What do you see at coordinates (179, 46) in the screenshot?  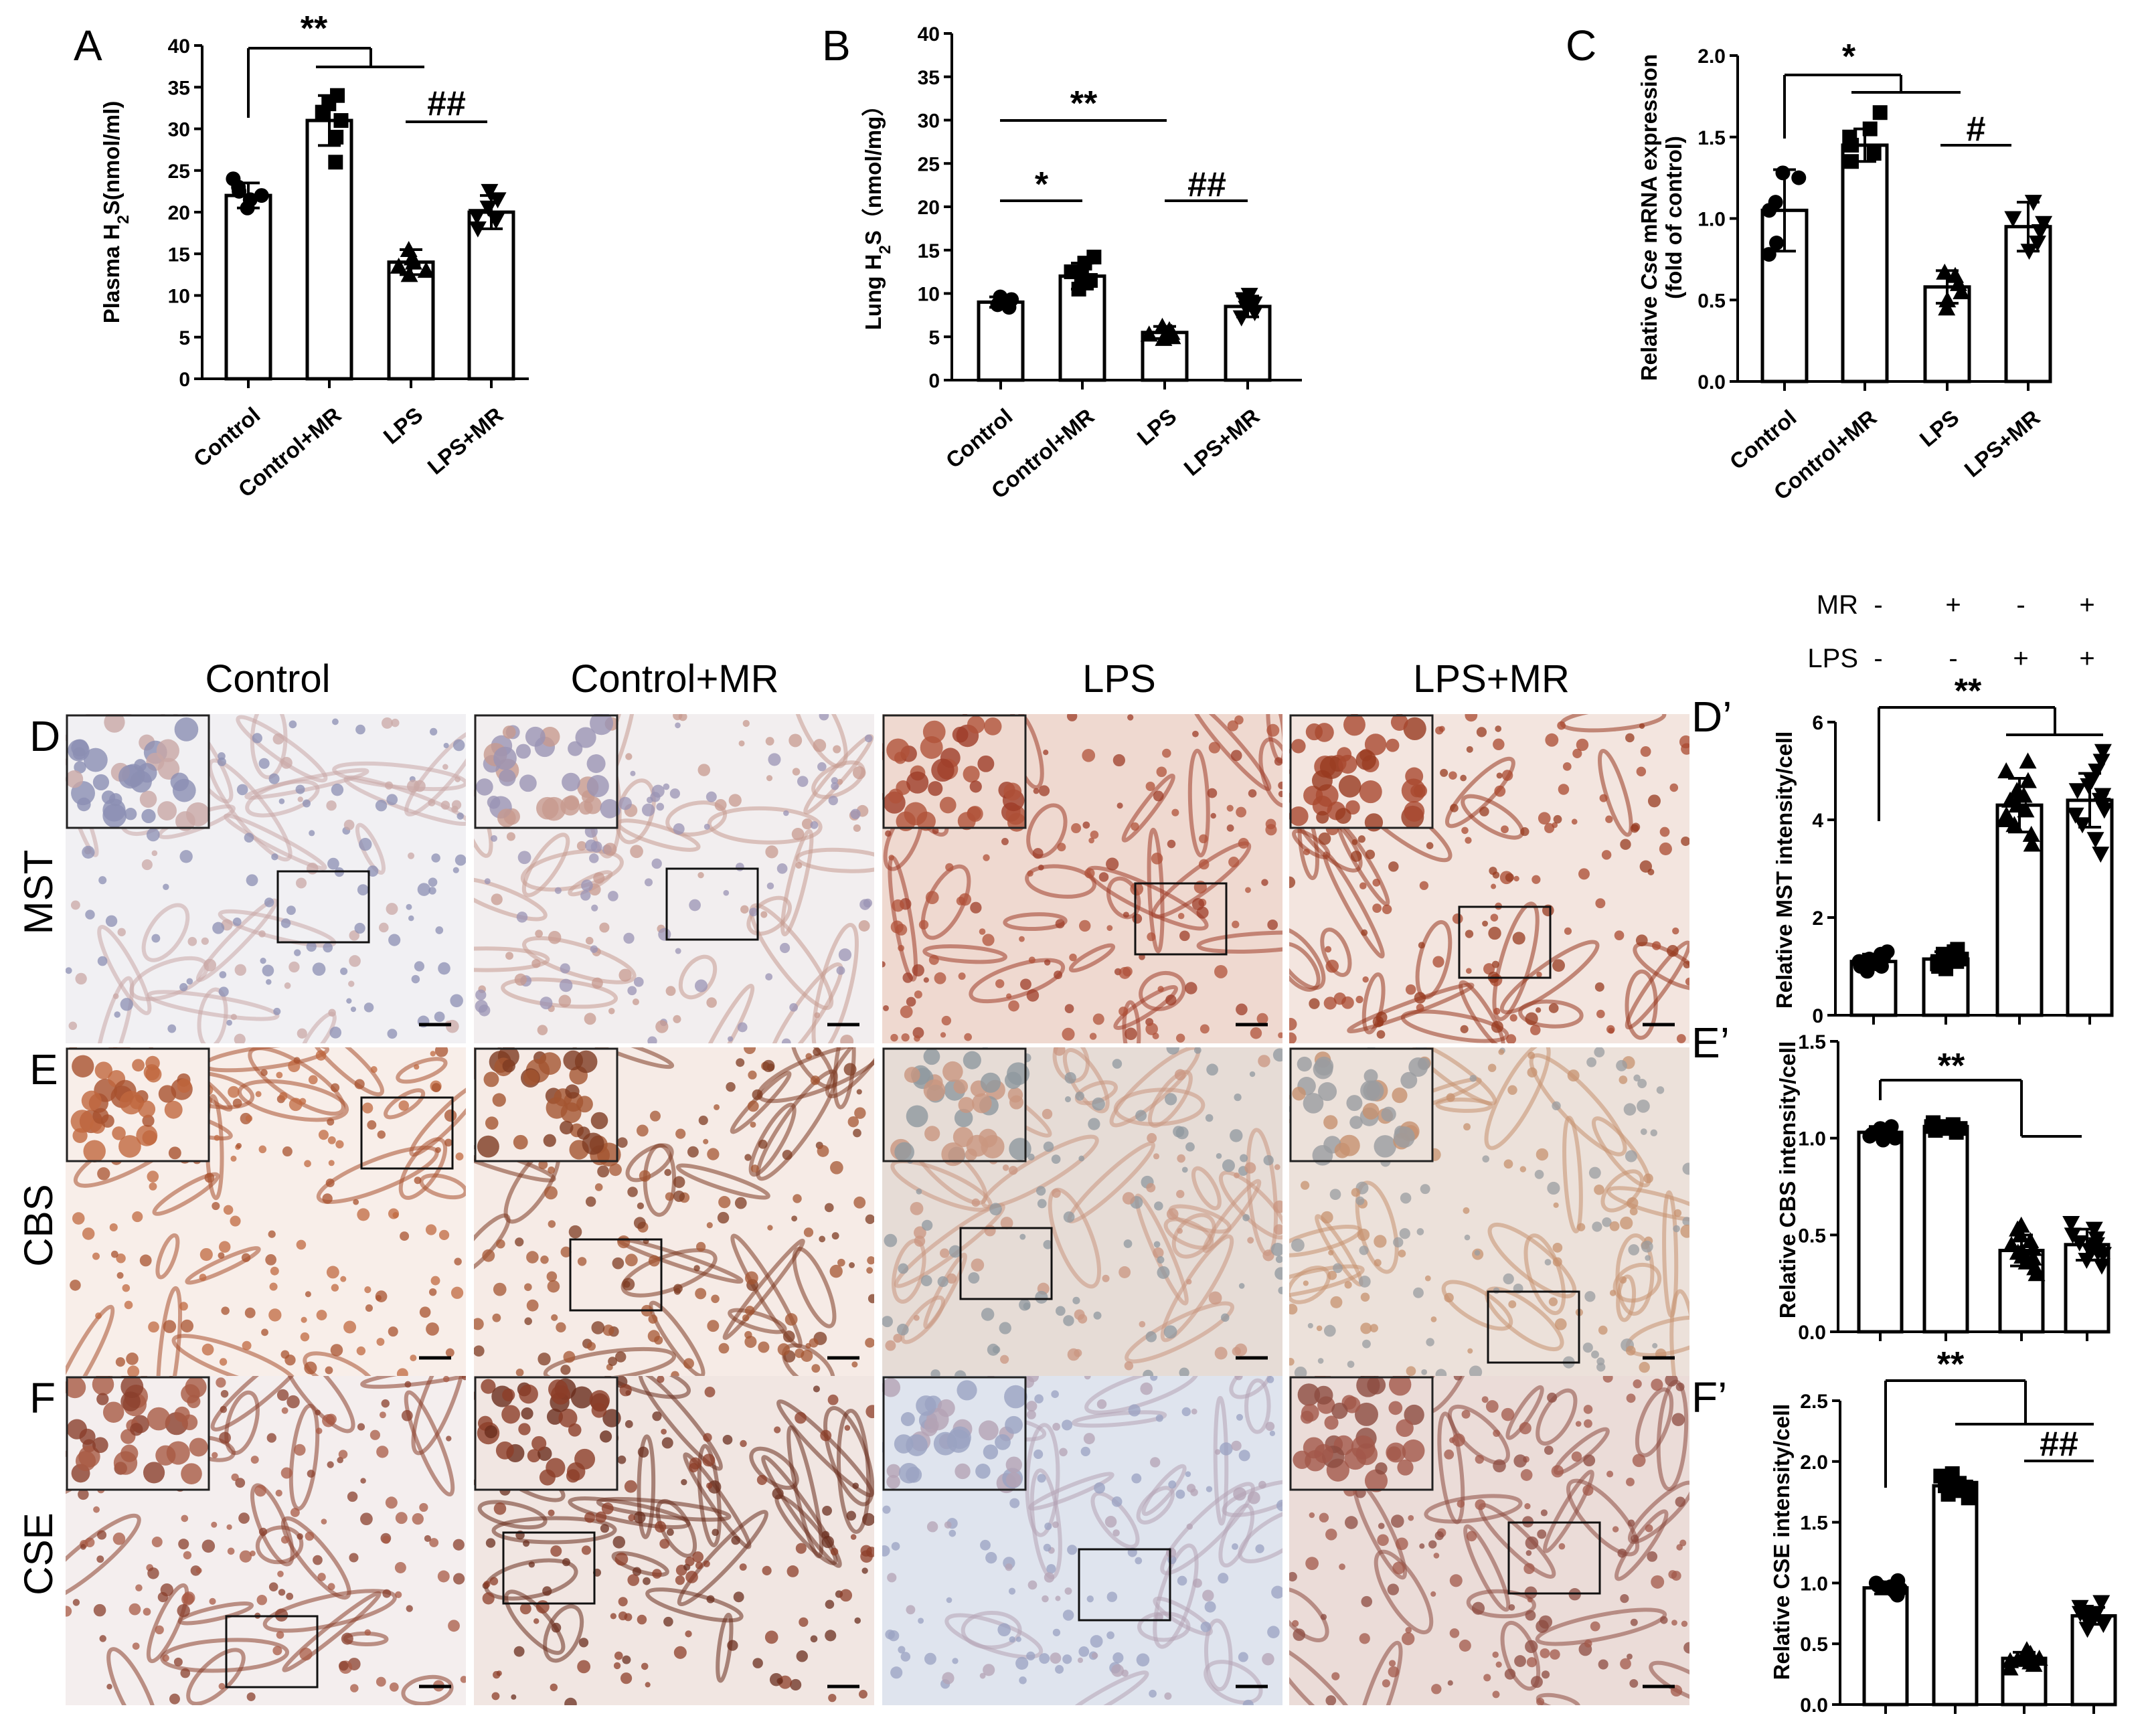 I see `y-tick-label: 40` at bounding box center [179, 46].